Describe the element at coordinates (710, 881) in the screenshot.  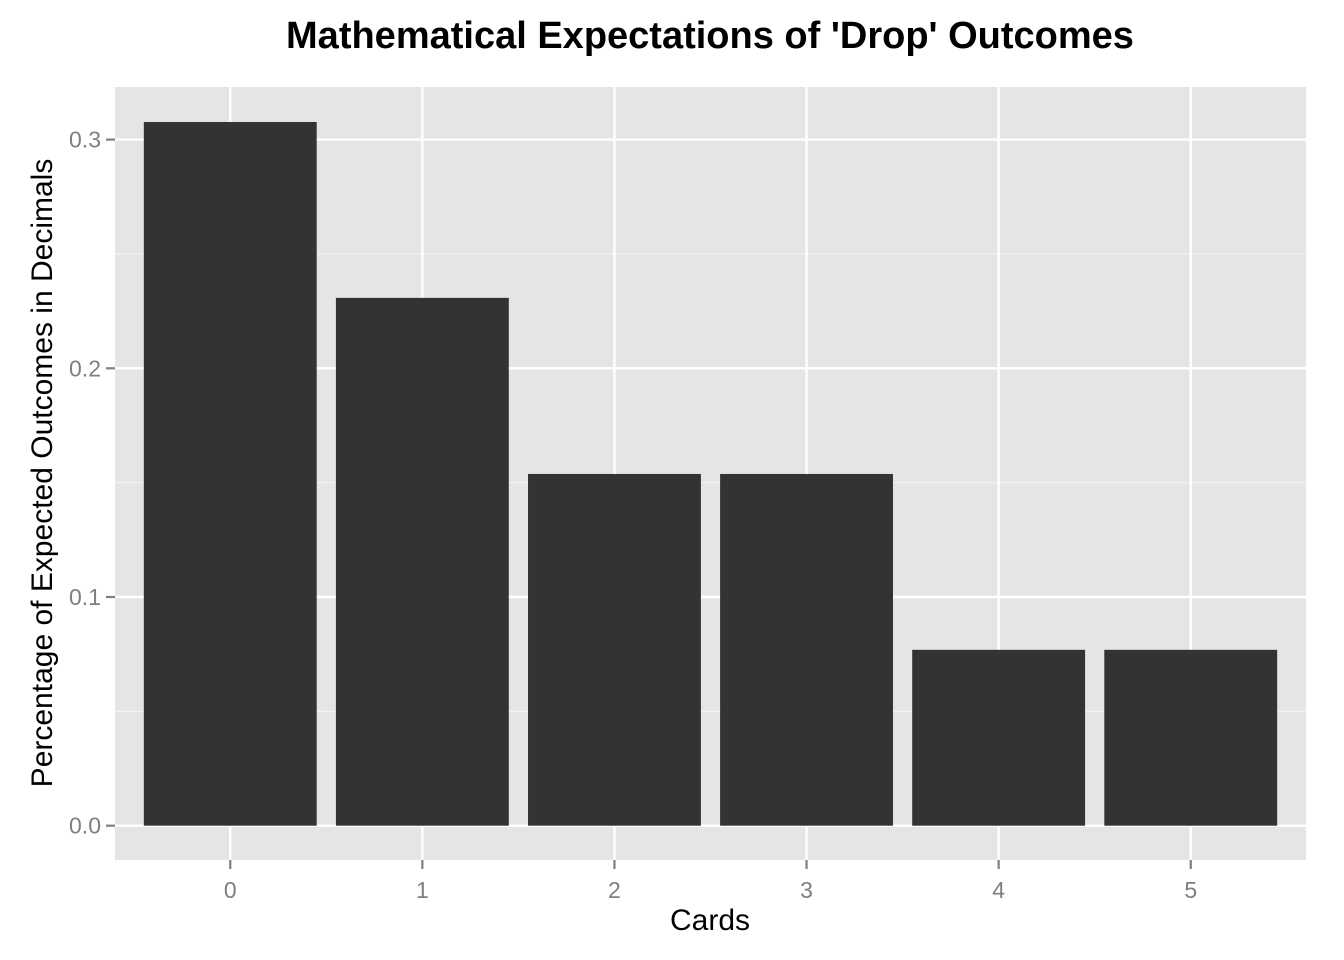
I see `x-axis: 0 1 2 3 4 5` at that location.